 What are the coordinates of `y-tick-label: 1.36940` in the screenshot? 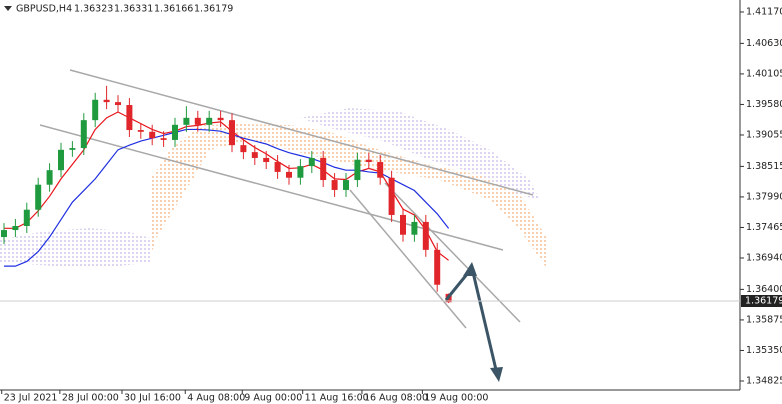 It's located at (764, 257).